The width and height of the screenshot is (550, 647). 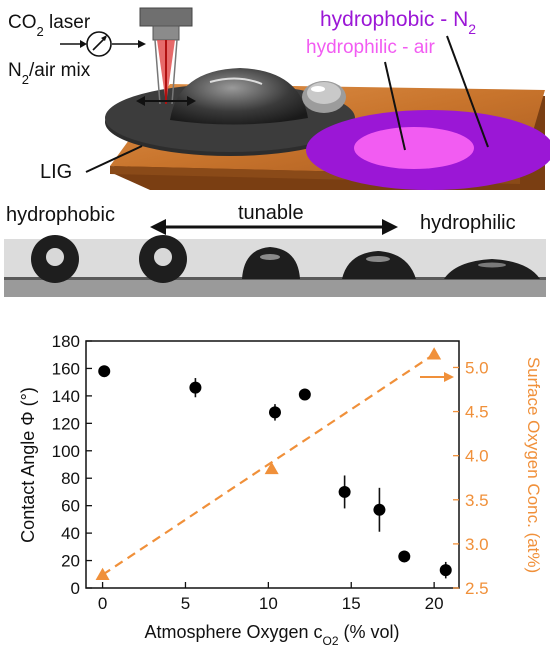 I want to click on gas-label: N2/air mix, so click(x=49, y=73).